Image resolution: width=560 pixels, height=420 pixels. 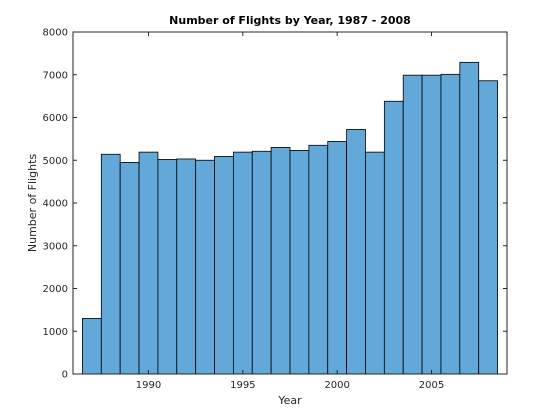 I want to click on bar-2006, so click(x=450, y=224).